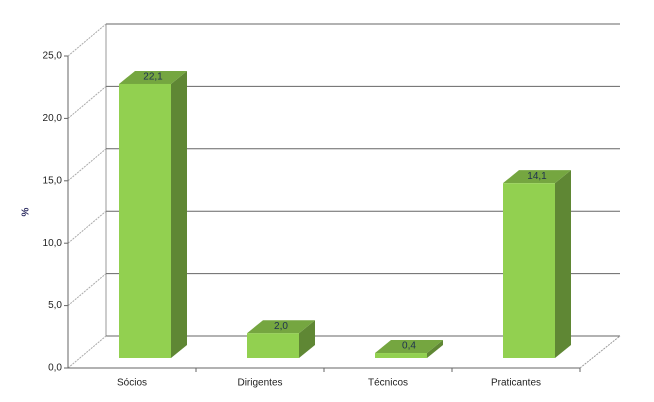 This screenshot has height=402, width=654. What do you see at coordinates (26, 211) in the screenshot?
I see `y-axis-label: %` at bounding box center [26, 211].